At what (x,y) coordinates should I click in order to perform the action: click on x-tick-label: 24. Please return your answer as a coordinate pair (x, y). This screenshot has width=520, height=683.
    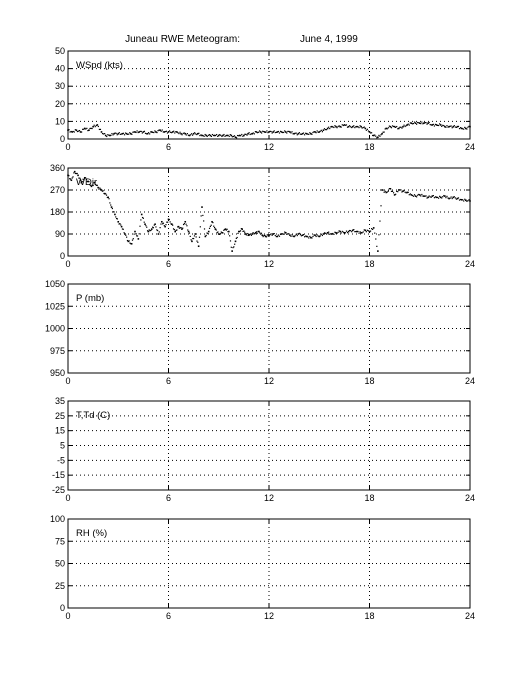
    Looking at the image, I should click on (470, 498).